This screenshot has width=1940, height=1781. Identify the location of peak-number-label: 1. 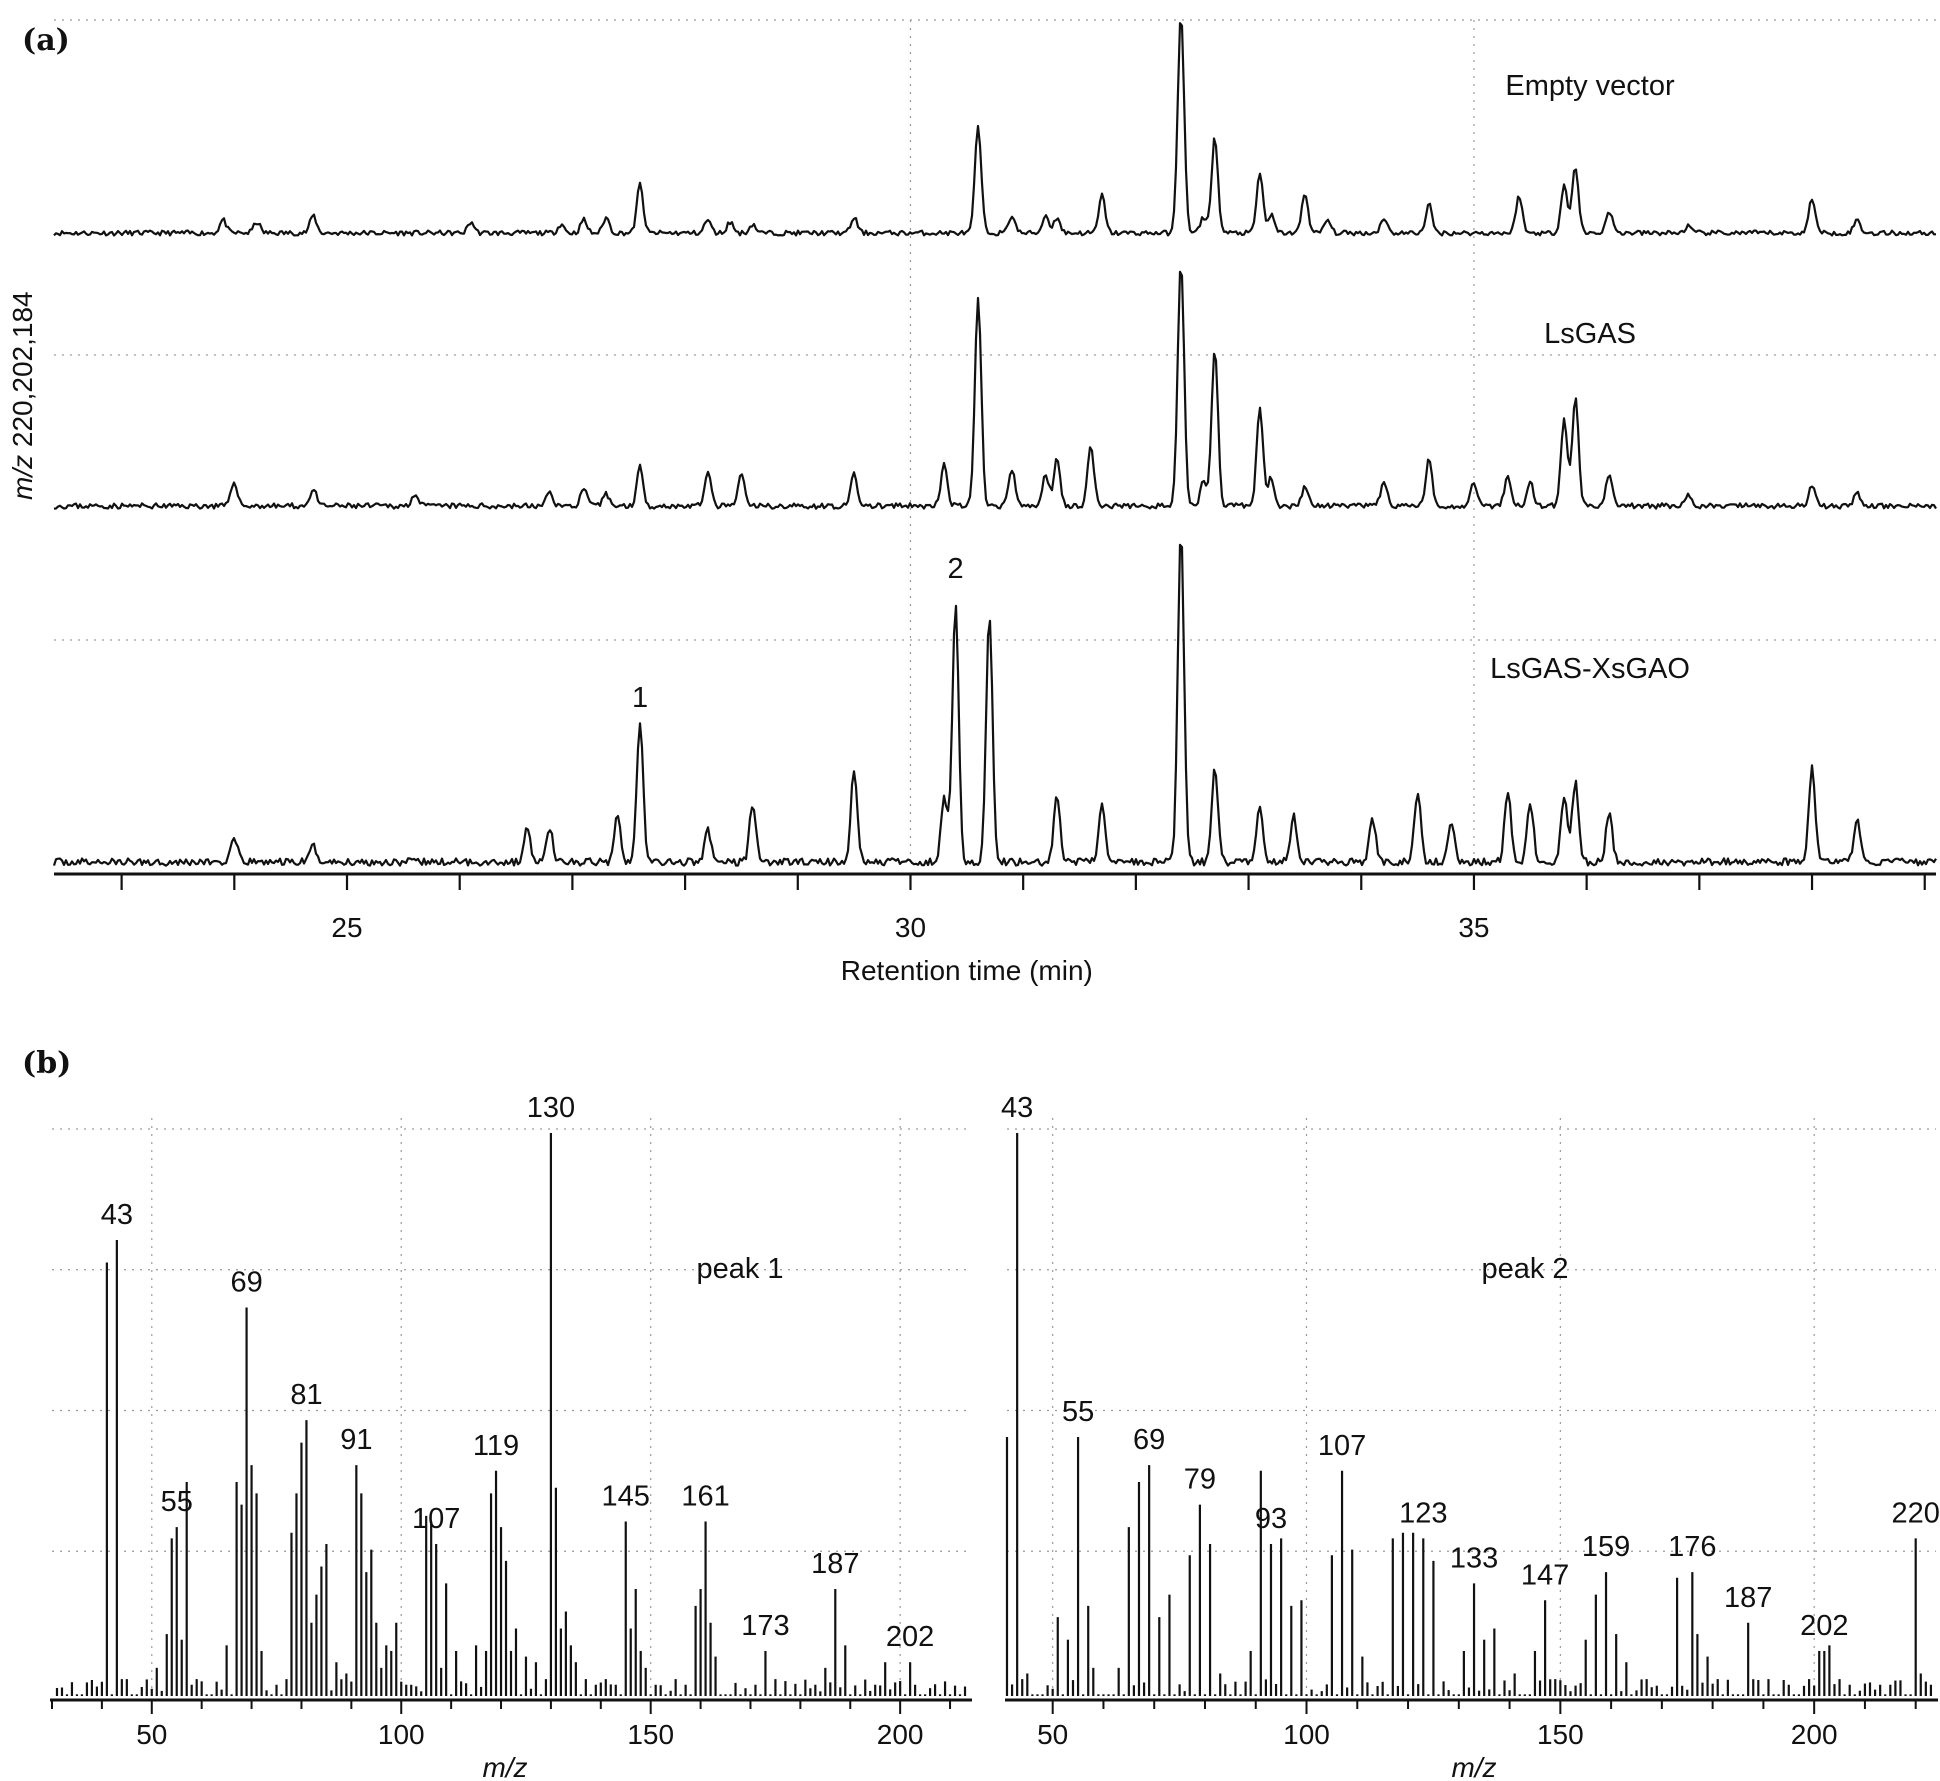
(640, 698).